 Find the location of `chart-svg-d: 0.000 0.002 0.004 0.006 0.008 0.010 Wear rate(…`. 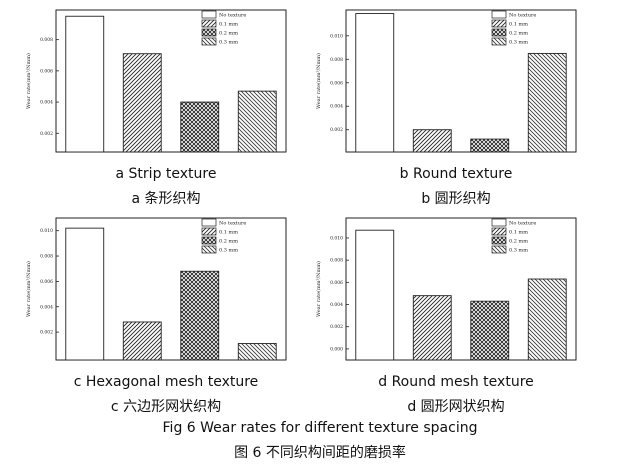

chart-svg-d: 0.000 0.002 0.004 0.006 0.008 0.010 Wear rate(… is located at coordinates (446, 289).